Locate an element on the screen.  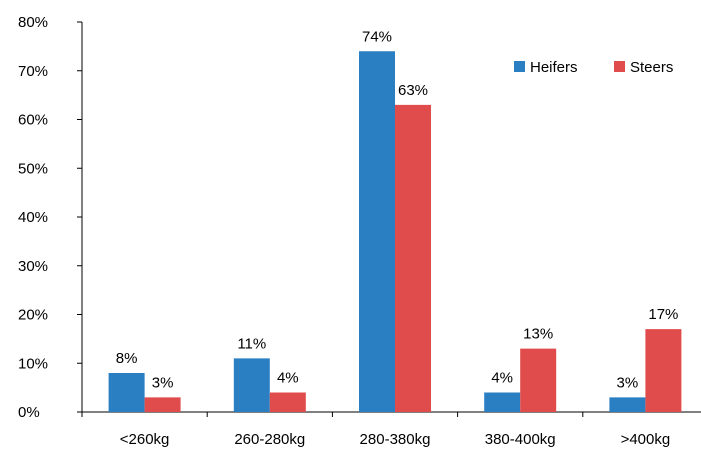
y-tick-label: 30% is located at coordinates (33, 266).